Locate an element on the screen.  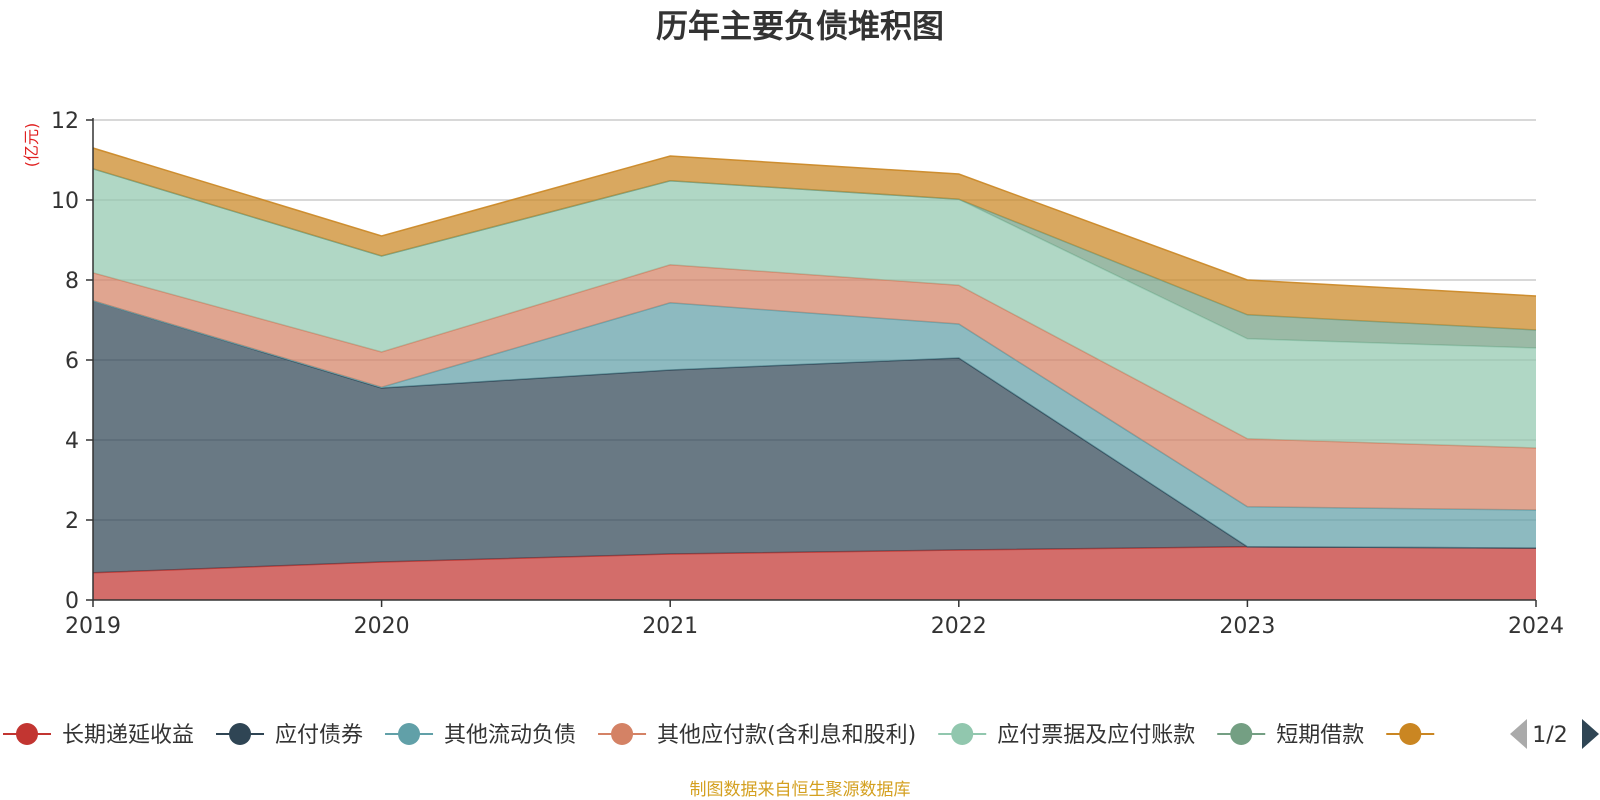
legend-item is located at coordinates (1410, 734).